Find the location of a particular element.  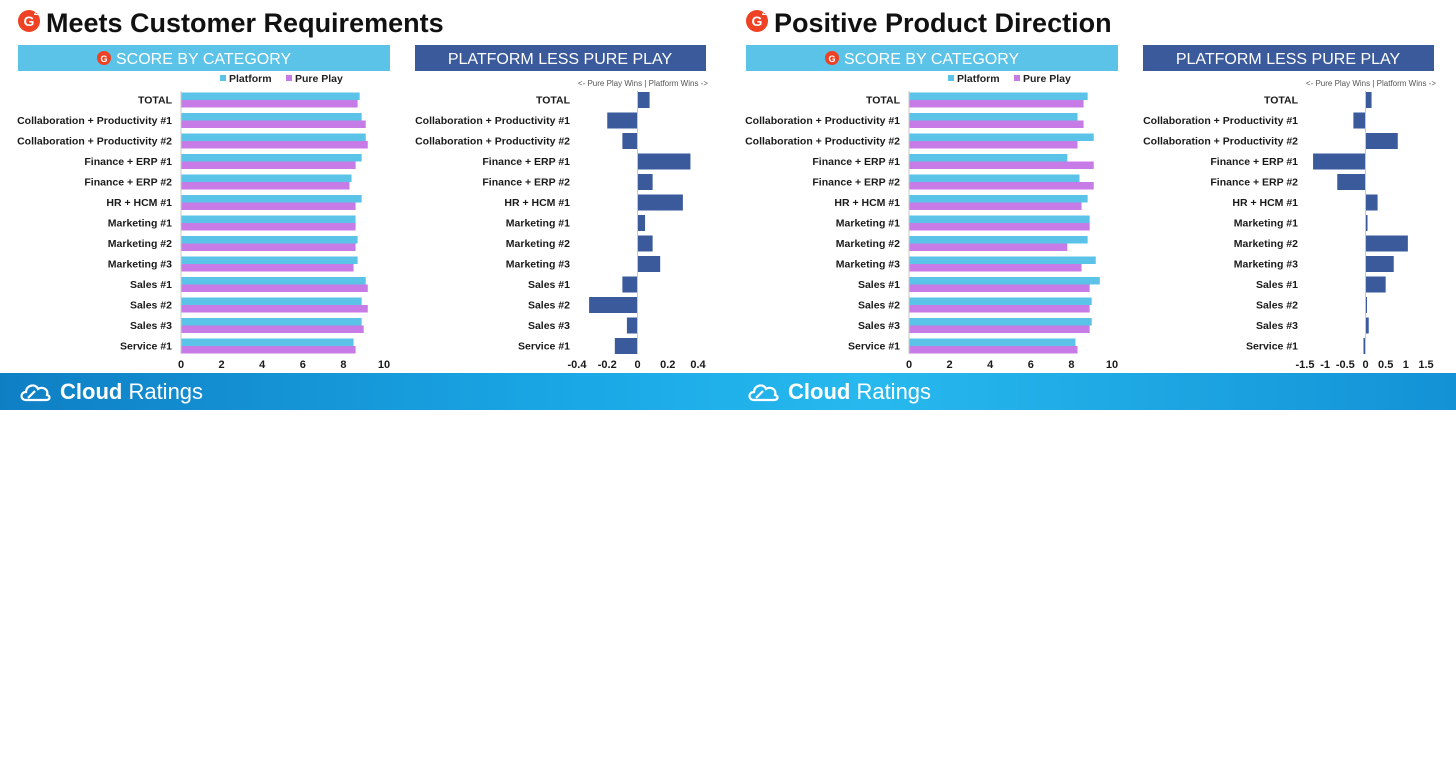

brand-name: Cloud Ratings is located at coordinates (132, 391).